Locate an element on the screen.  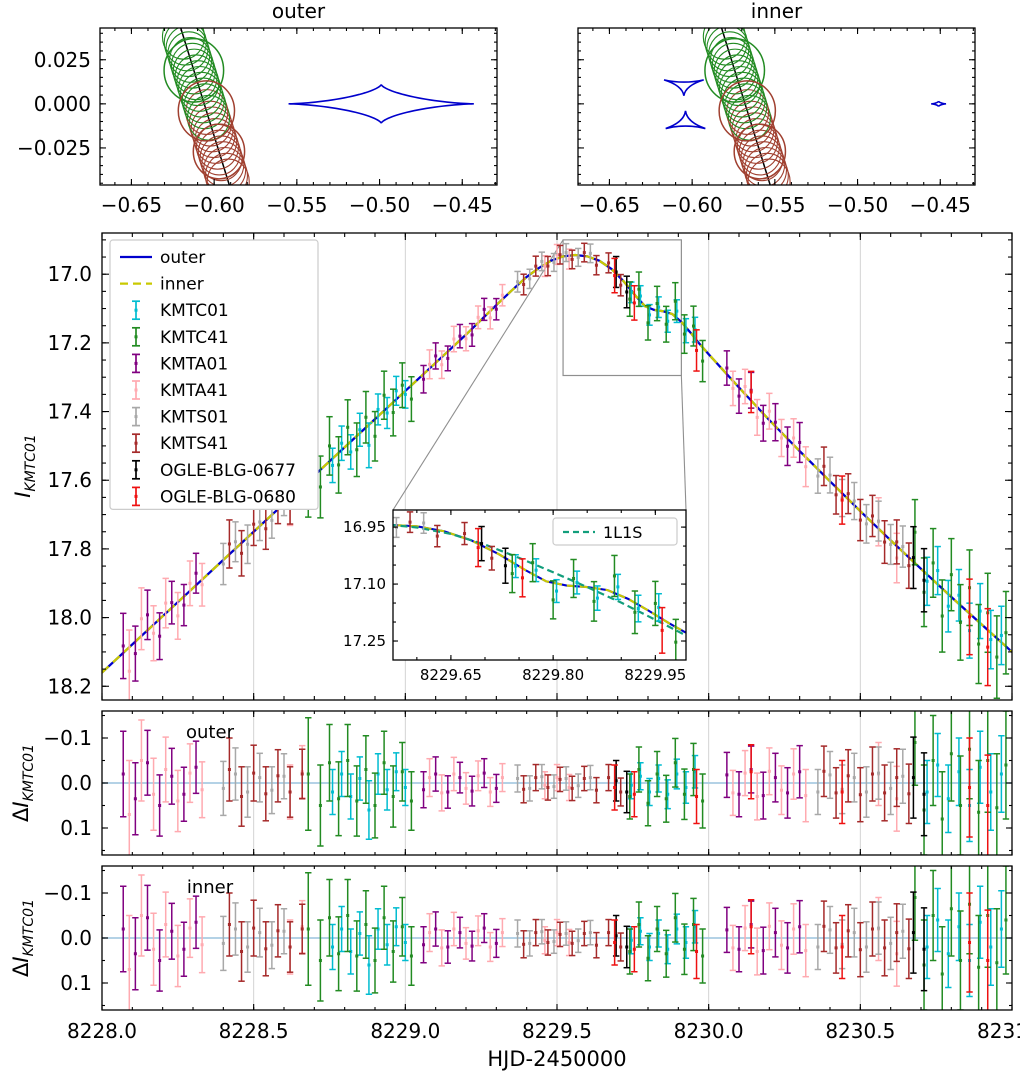
inset-legend: 1L1S is located at coordinates (615, 531).